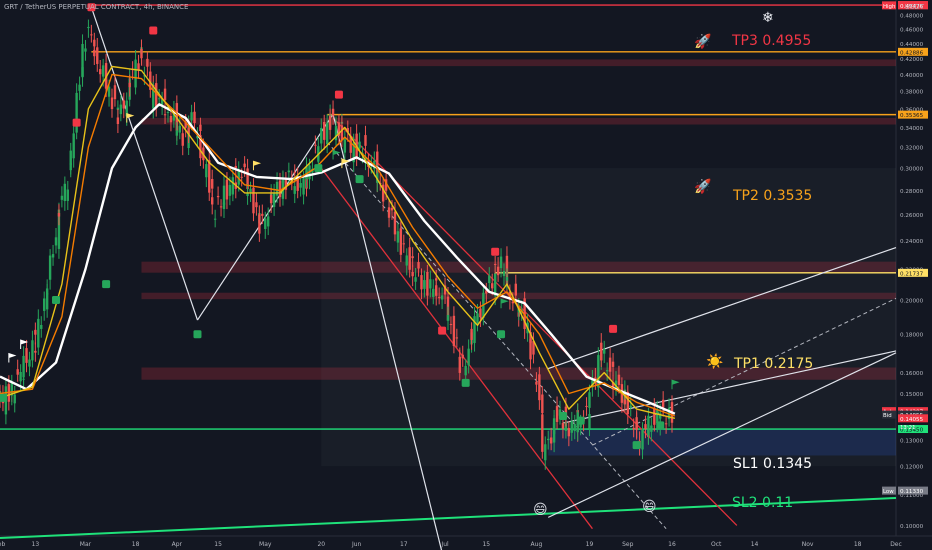 The image size is (932, 550). I want to click on y-tick-label: 0.12000, so click(912, 468).